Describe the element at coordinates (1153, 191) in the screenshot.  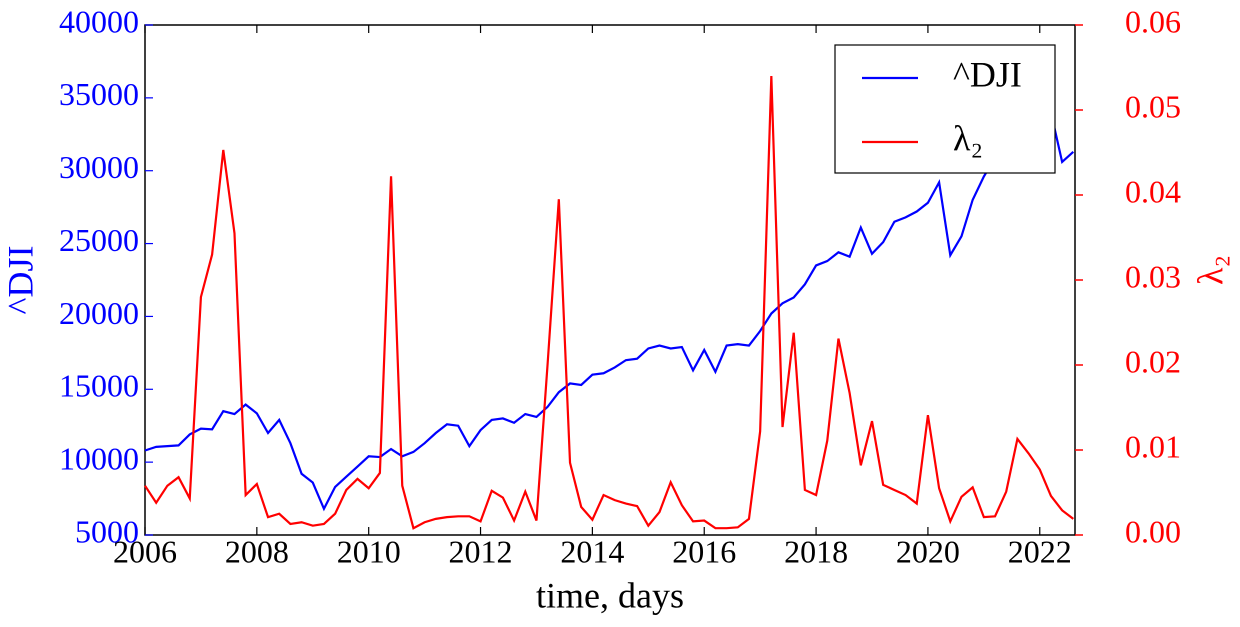
I see `y2-tick-label: 0.04` at that location.